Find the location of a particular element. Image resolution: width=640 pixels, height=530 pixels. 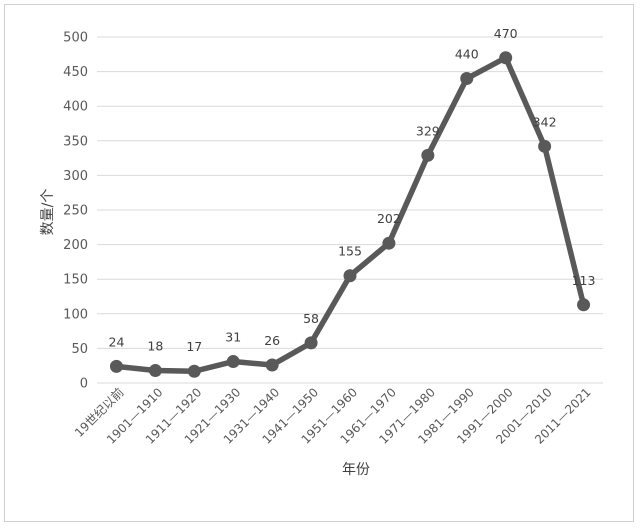

y-tick-label: 250 is located at coordinates (75, 211).